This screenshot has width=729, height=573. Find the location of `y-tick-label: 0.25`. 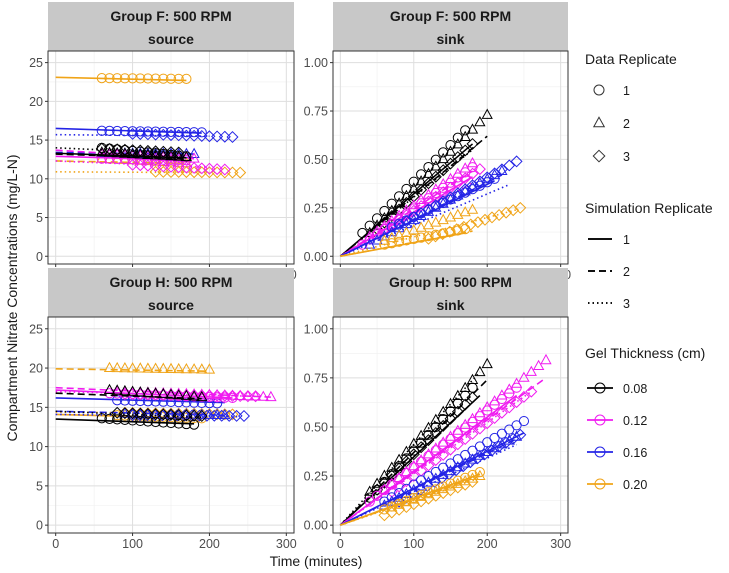

y-tick-label: 0.25 is located at coordinates (316, 477).